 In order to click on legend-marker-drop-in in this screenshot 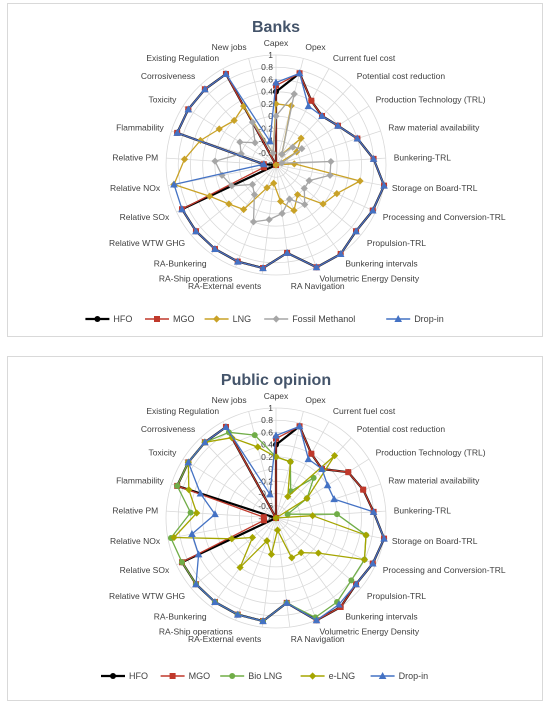, I will do `click(382, 675)`.